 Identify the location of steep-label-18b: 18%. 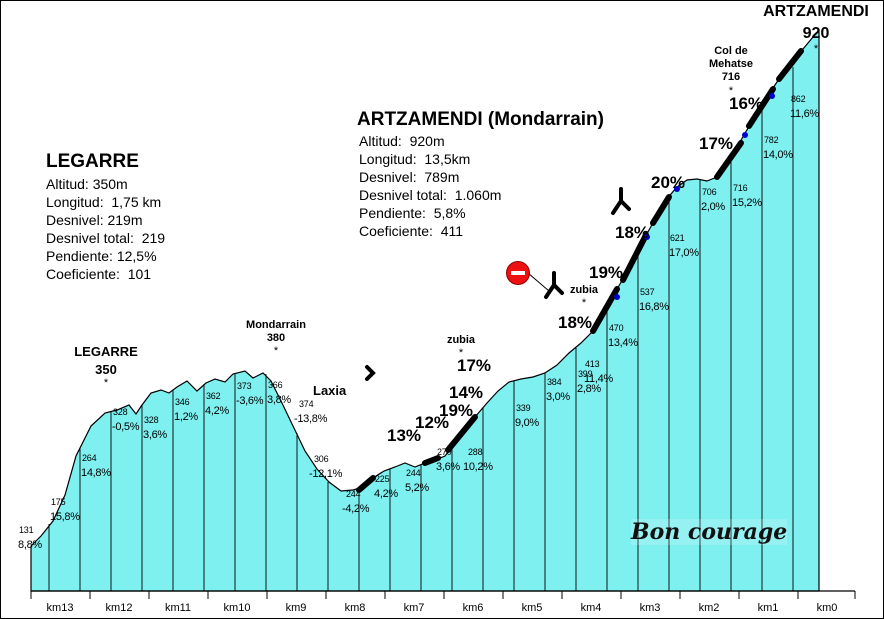
(632, 232).